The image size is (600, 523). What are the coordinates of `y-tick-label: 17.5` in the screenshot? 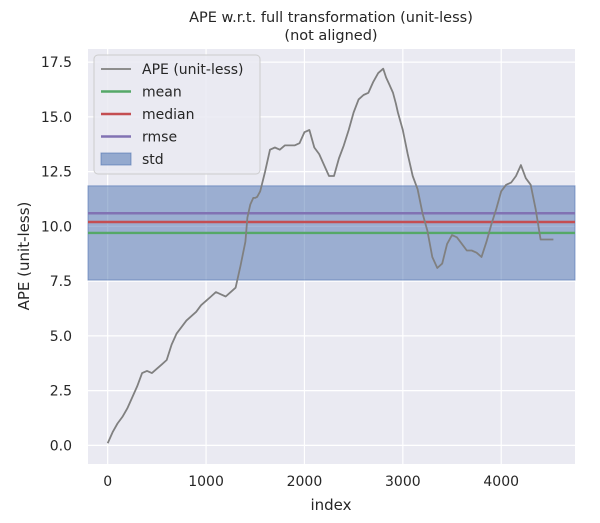 It's located at (56, 63).